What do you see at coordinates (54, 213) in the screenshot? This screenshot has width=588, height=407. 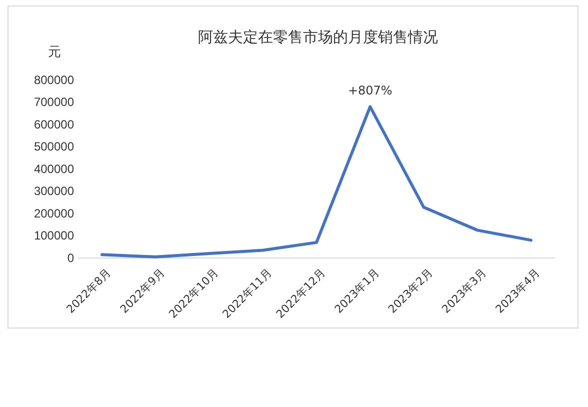 I see `y-tick-label: 200000` at bounding box center [54, 213].